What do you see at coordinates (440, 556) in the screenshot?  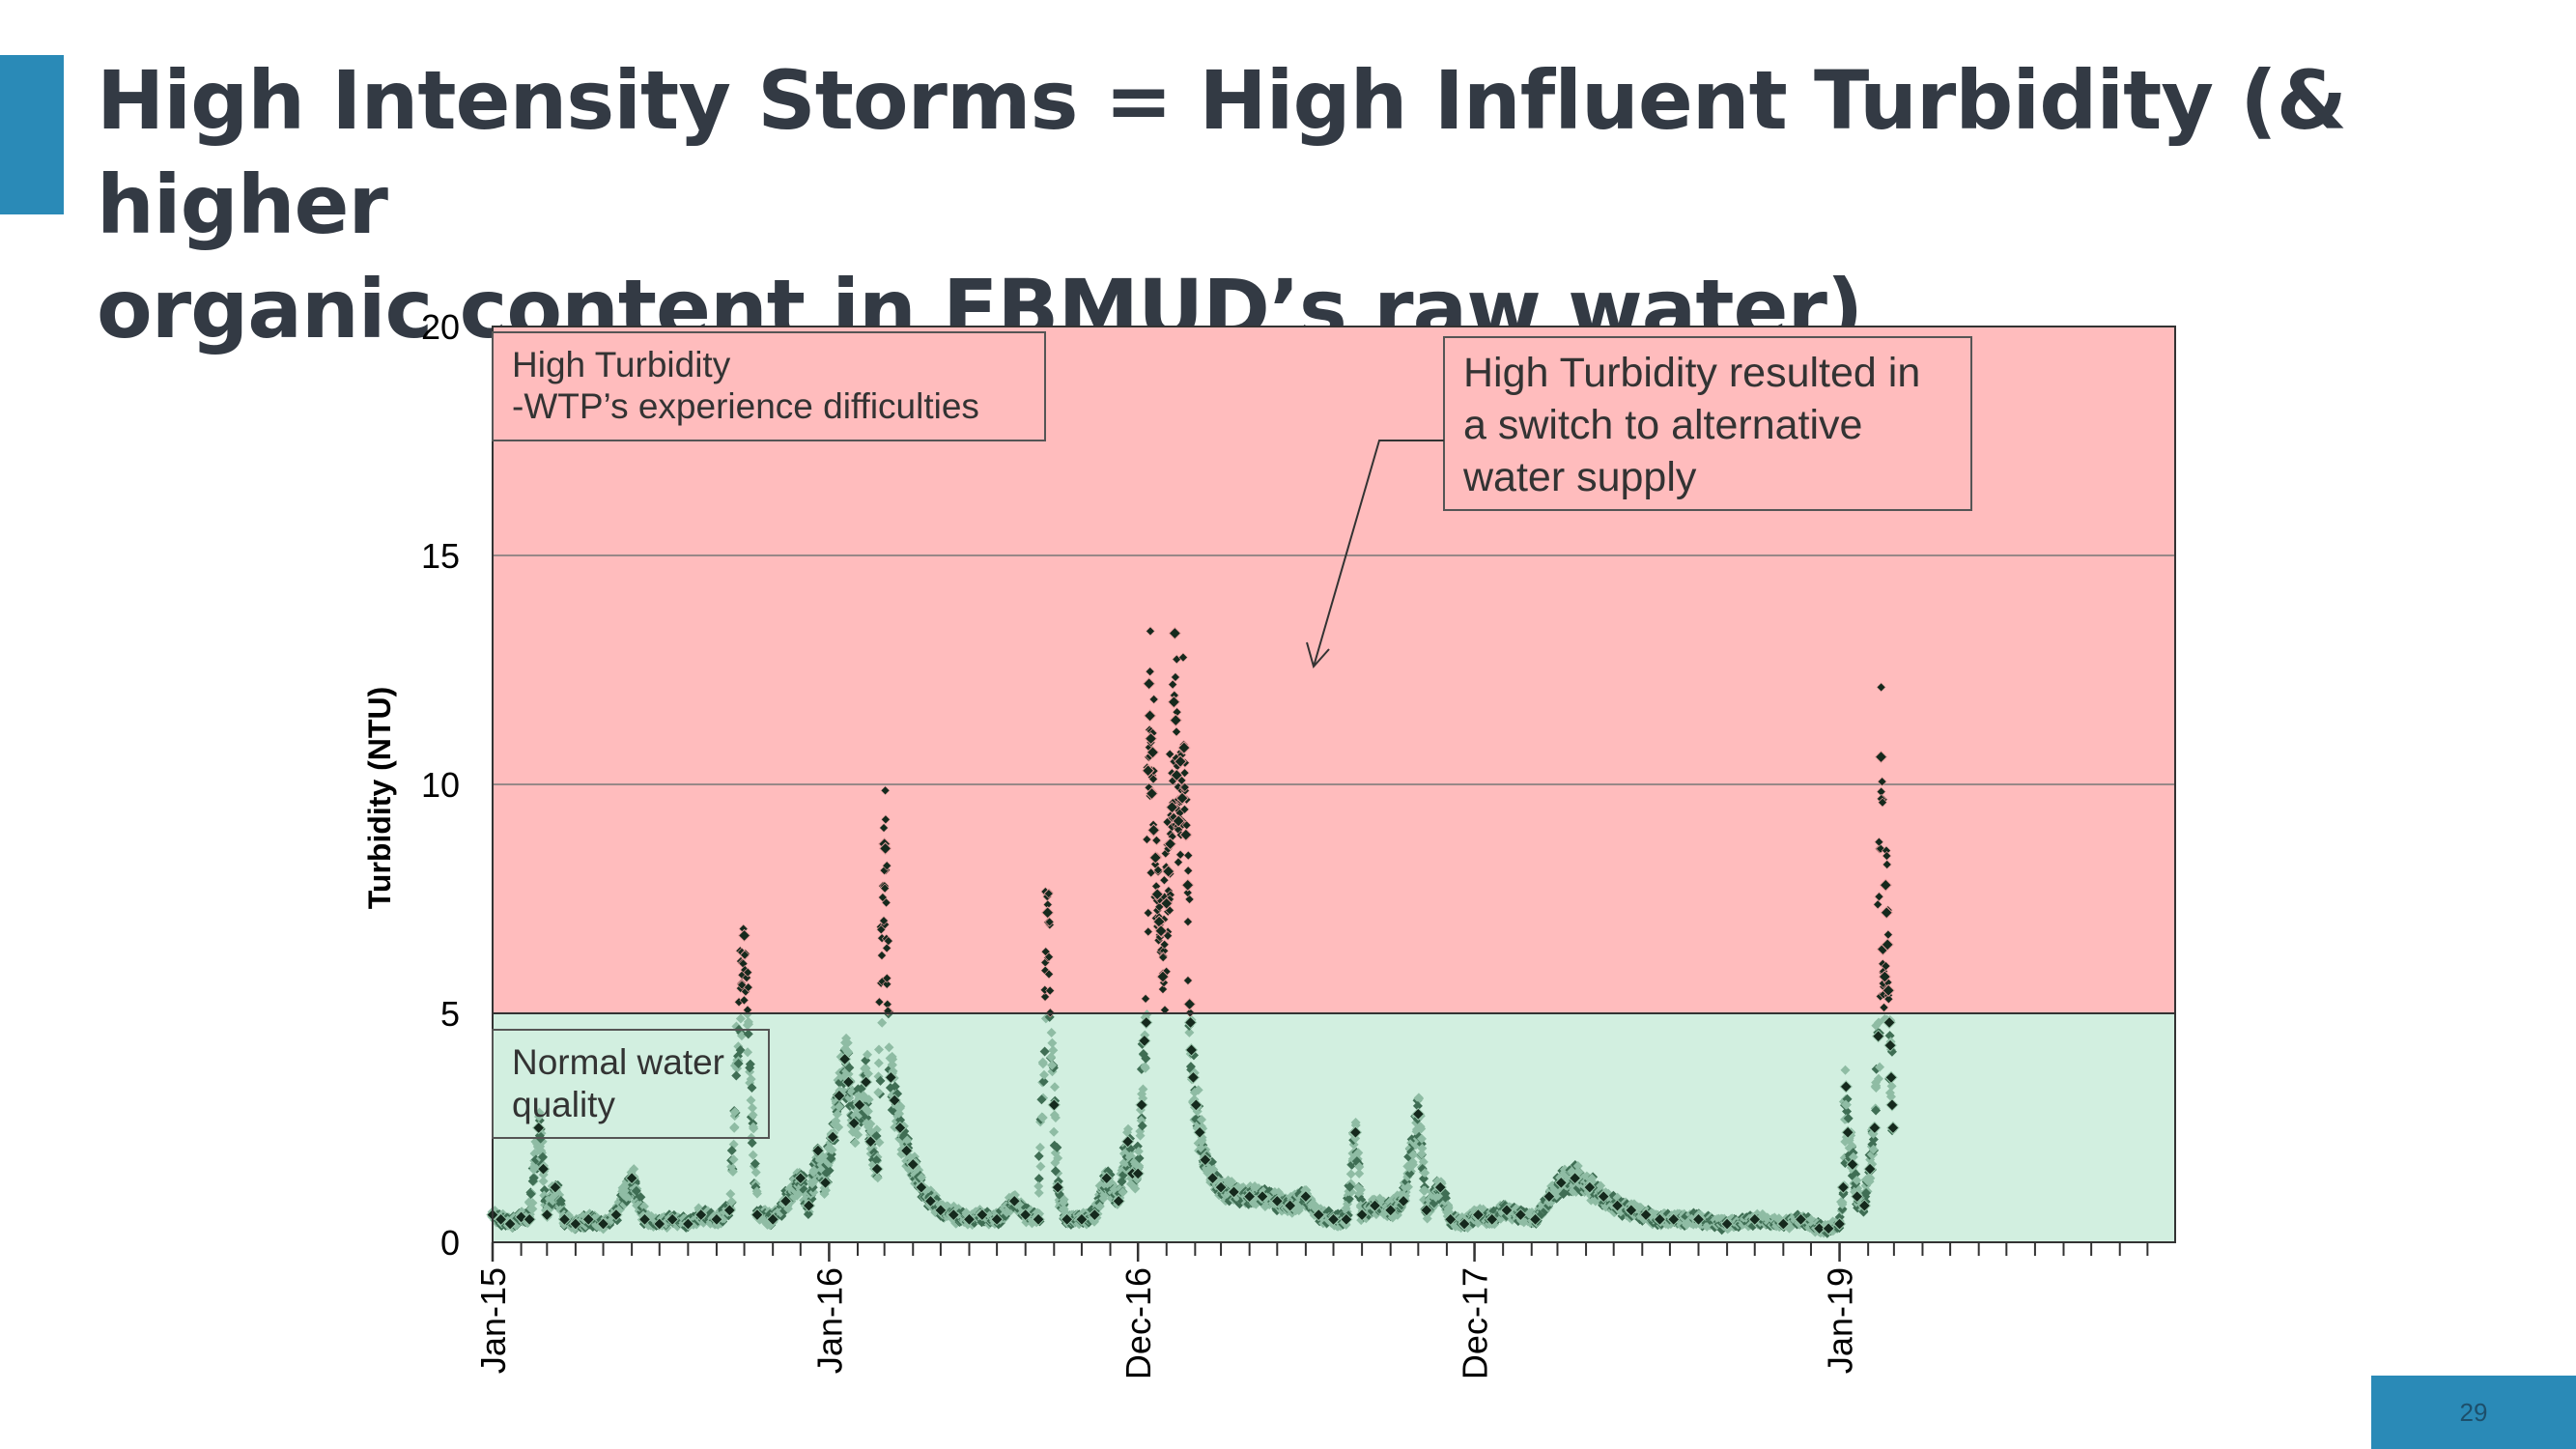 I see `y-tick-label-15: 15` at bounding box center [440, 556].